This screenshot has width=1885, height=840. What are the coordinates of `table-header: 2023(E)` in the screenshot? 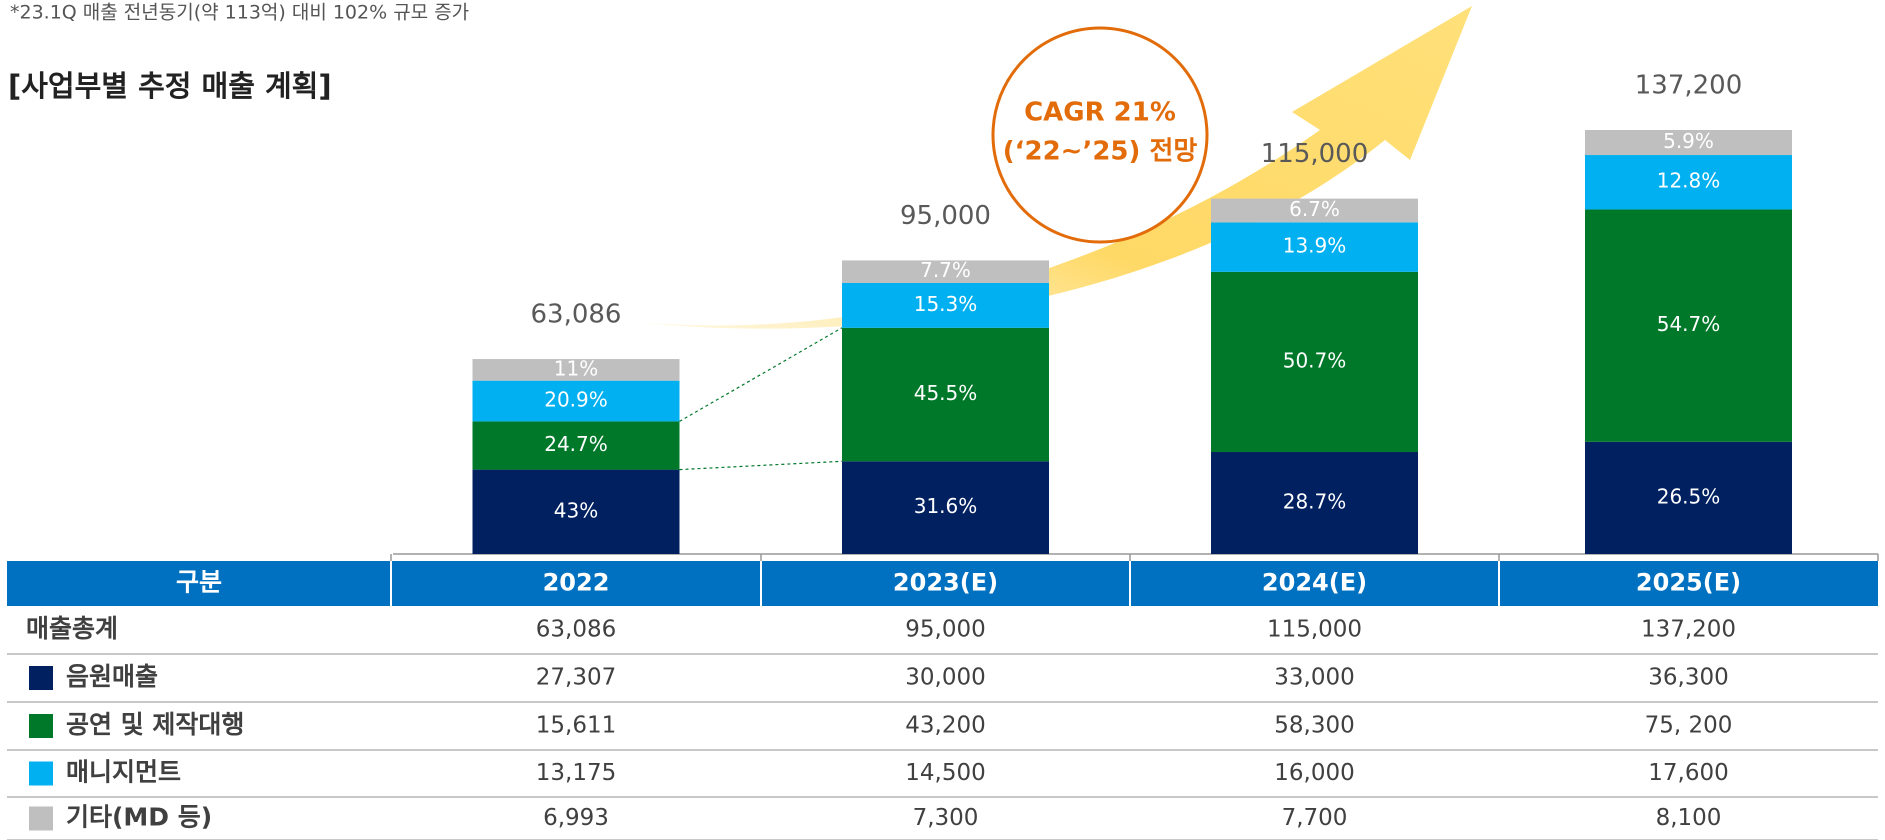 It's located at (945, 583).